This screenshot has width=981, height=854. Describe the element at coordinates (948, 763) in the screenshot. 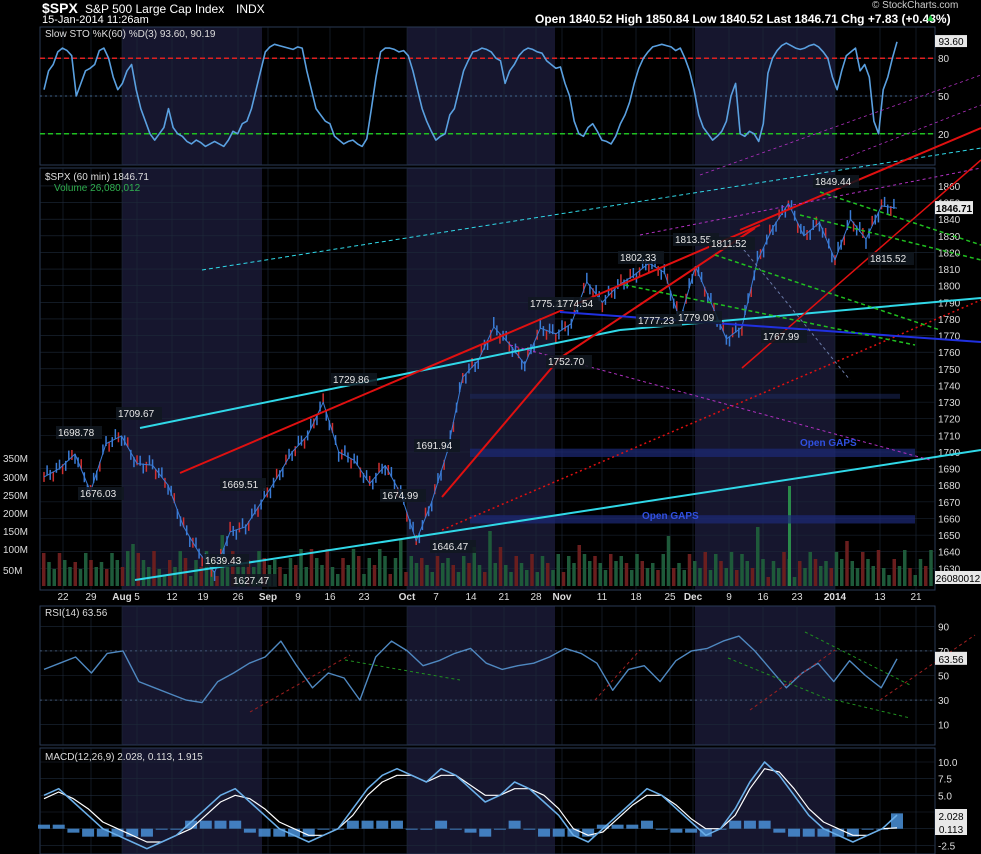

I see `macd-tick-label: 10.0` at that location.